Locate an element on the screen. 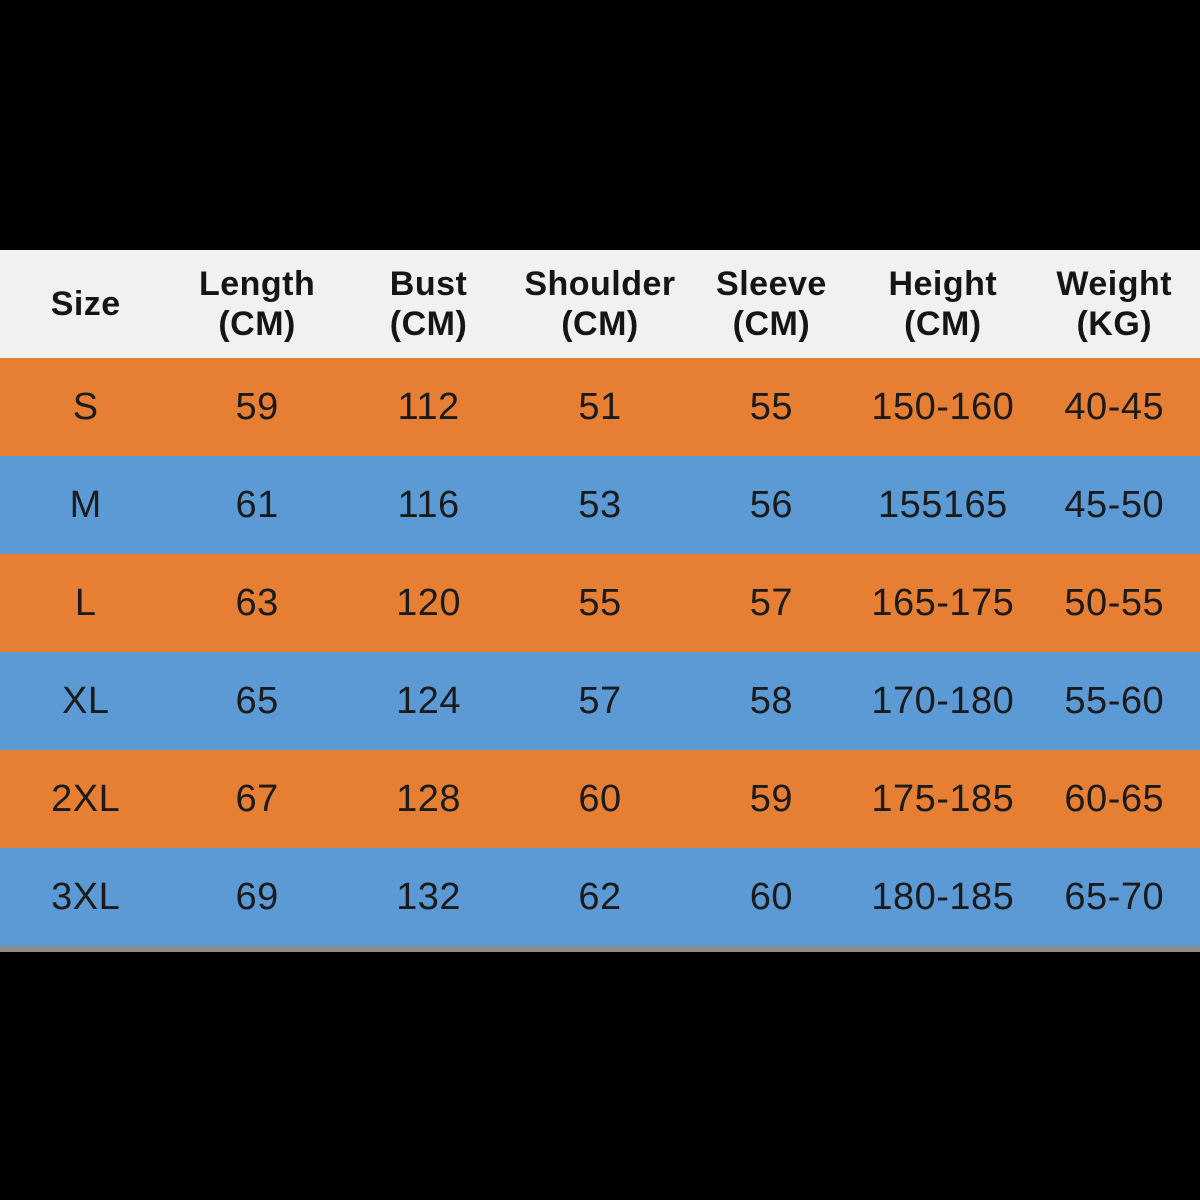  cell-bust: 112 is located at coordinates (428, 406).